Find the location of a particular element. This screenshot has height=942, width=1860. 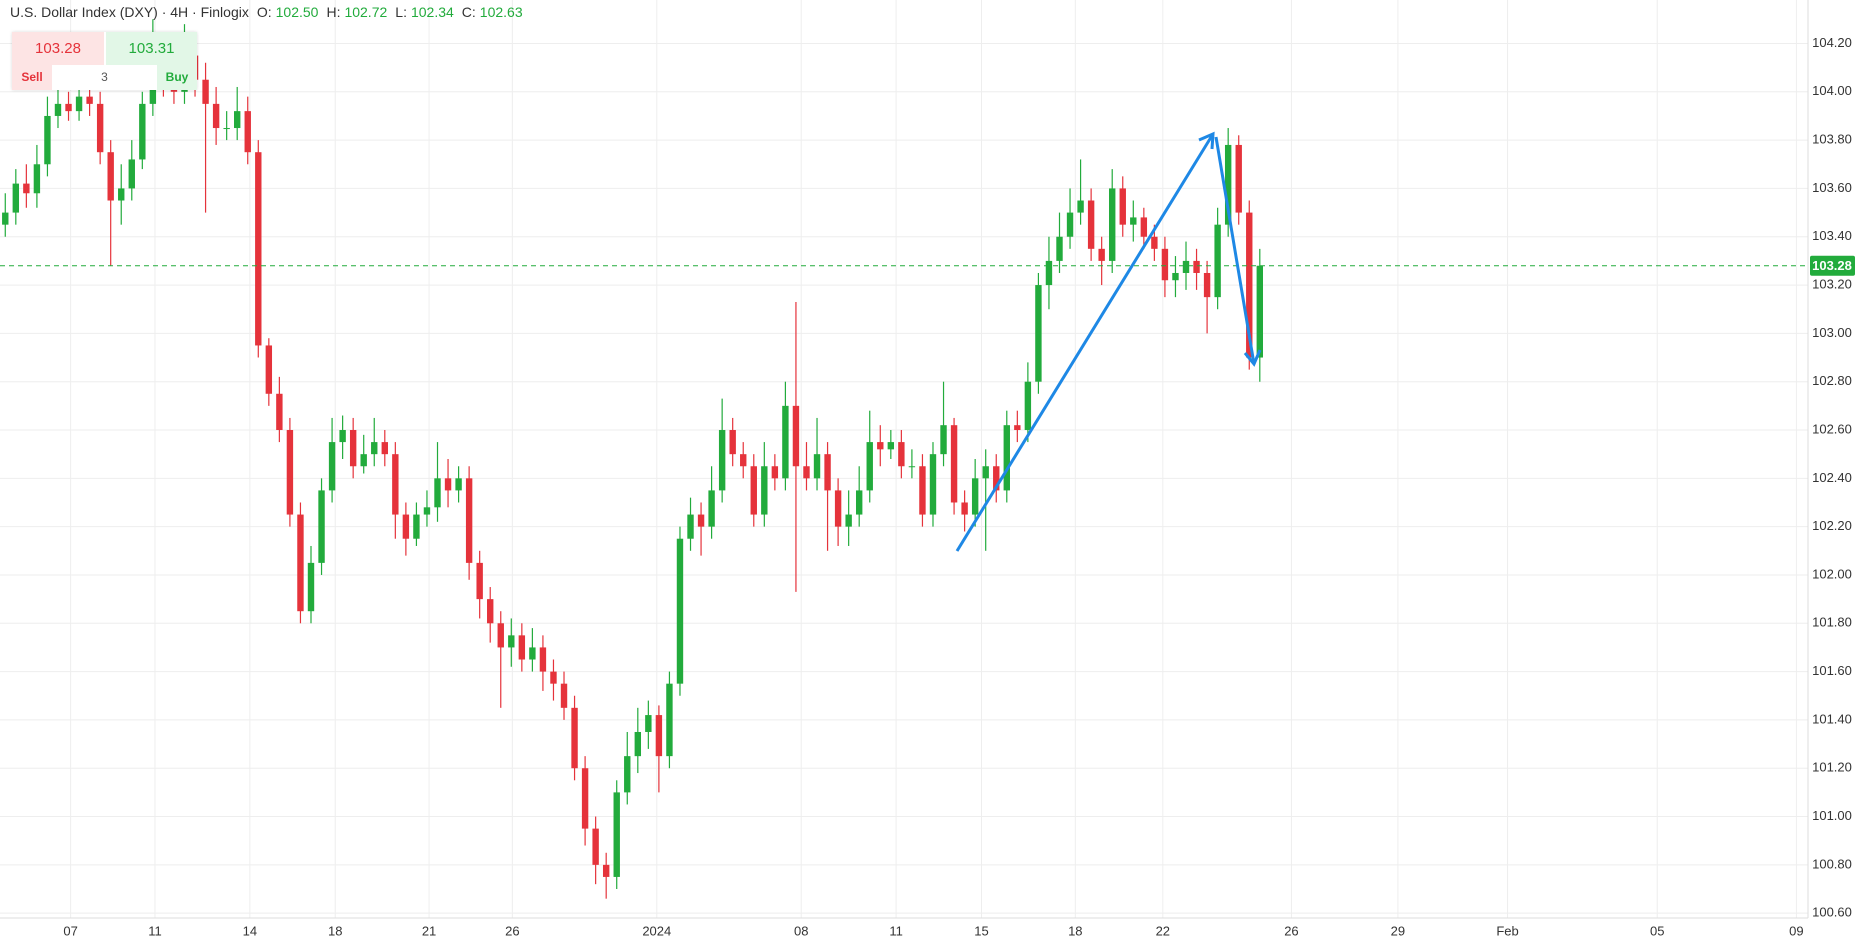

y-tick-label: 101.20 is located at coordinates (1832, 767).